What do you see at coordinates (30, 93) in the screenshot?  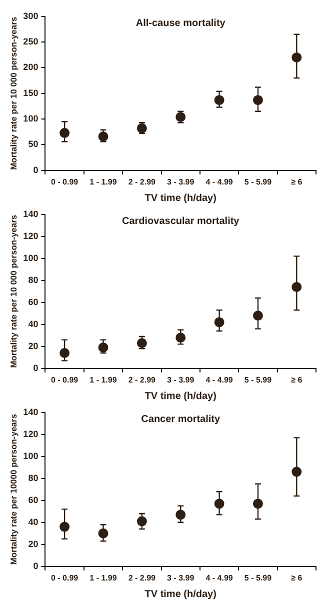 I see `y-tick-label: 150` at bounding box center [30, 93].